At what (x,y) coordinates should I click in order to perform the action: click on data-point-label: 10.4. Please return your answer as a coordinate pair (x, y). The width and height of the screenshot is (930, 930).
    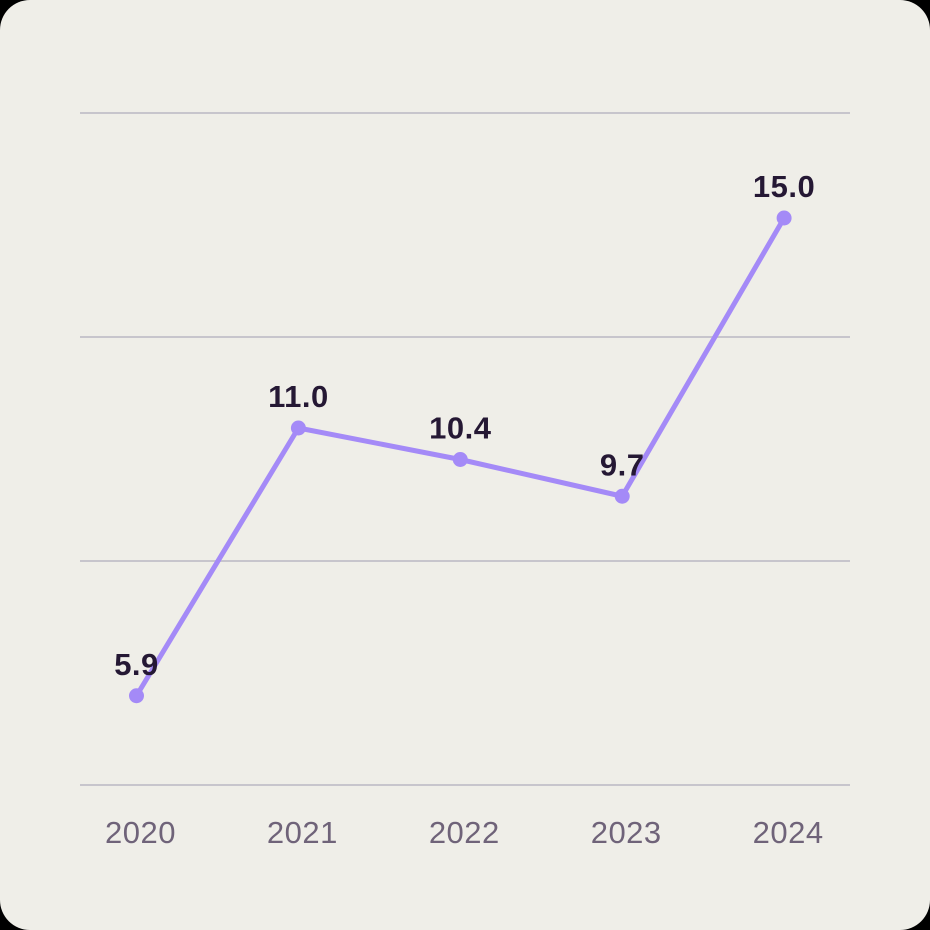
    Looking at the image, I should click on (460, 428).